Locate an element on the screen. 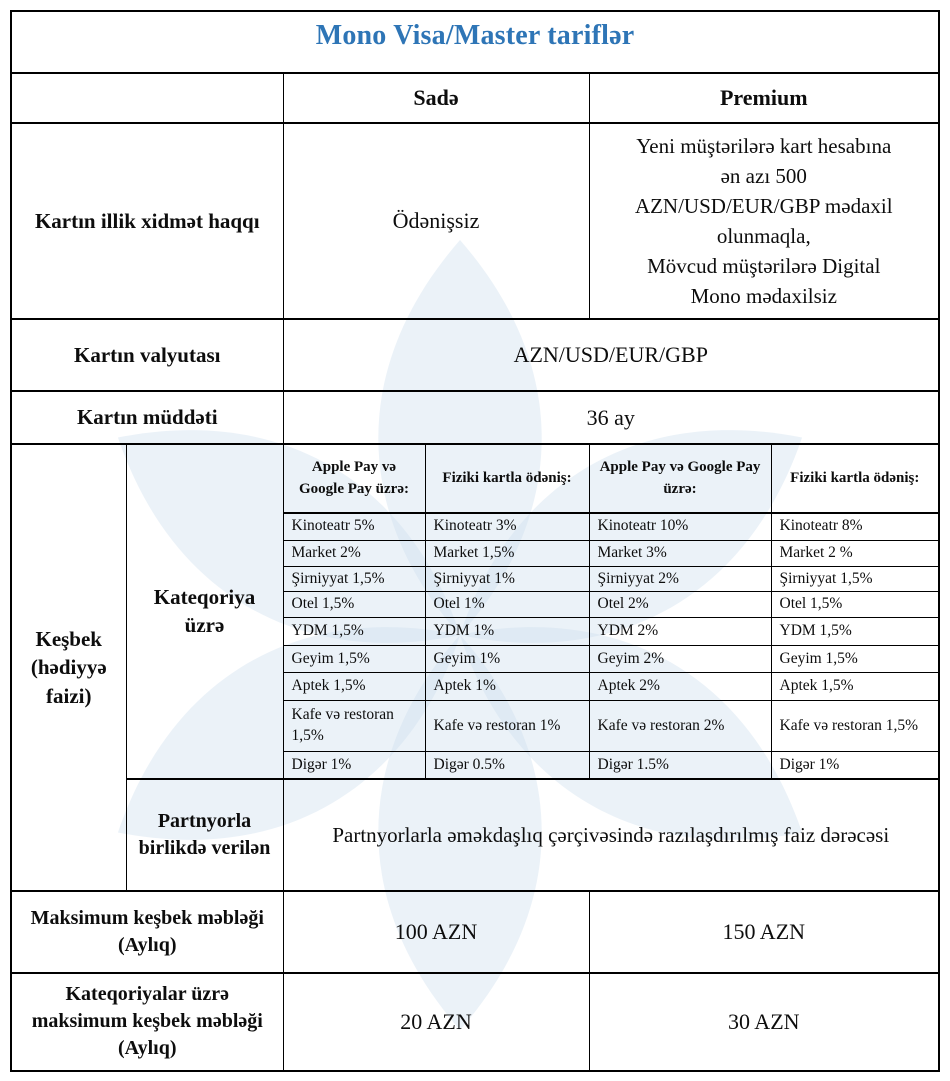 Image resolution: width=950 pixels, height=1081 pixels. cashback-cell: Market 2 % is located at coordinates (855, 553).